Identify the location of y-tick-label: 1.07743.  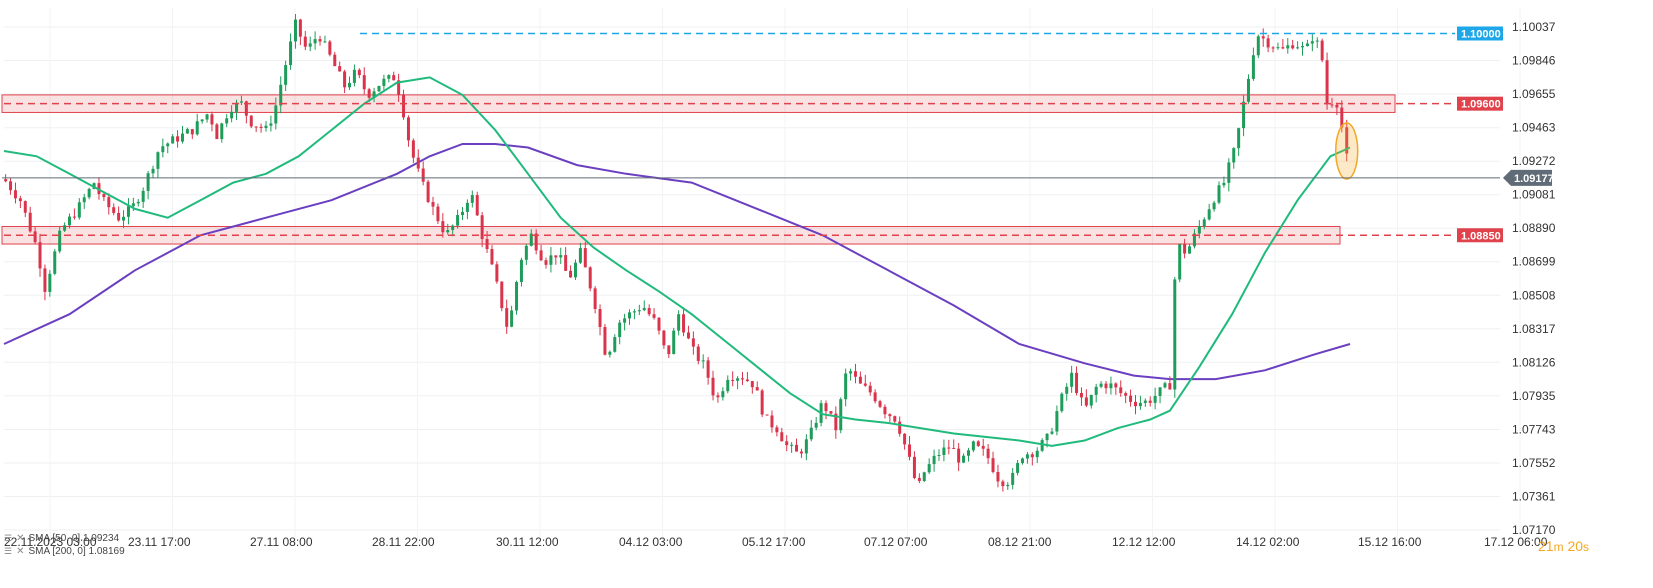
(1534, 429).